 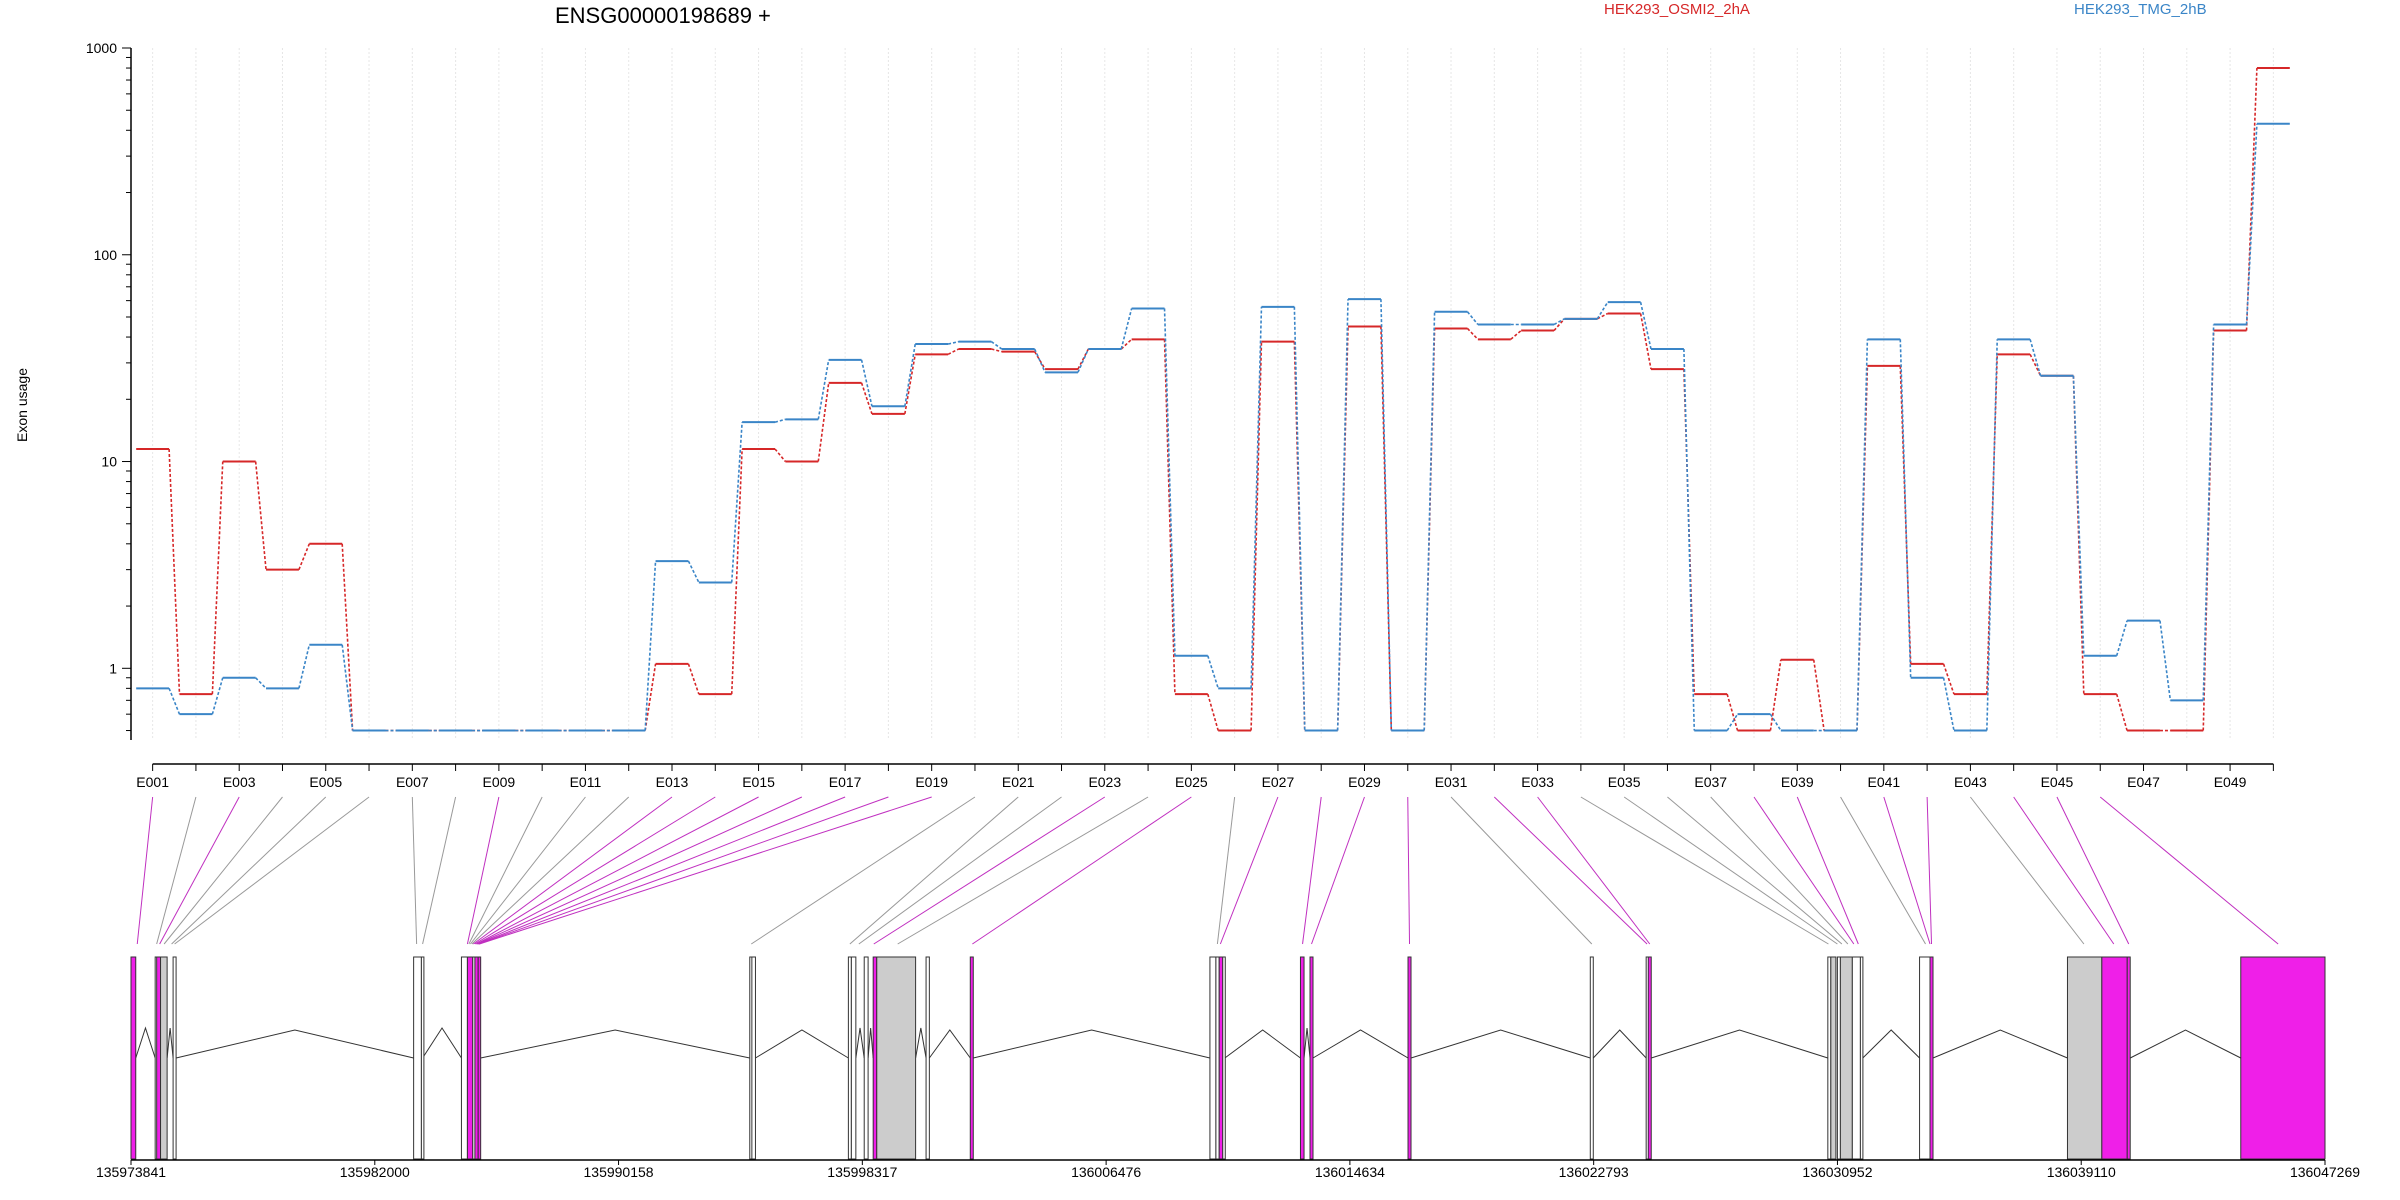 What do you see at coordinates (1883, 782) in the screenshot?
I see `x-tick-label: E041` at bounding box center [1883, 782].